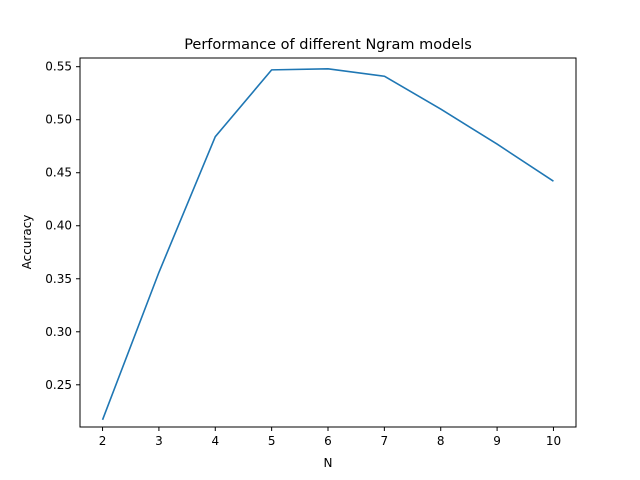 This screenshot has width=640, height=480. Describe the element at coordinates (553, 441) in the screenshot. I see `x-tick-label: 10` at that location.